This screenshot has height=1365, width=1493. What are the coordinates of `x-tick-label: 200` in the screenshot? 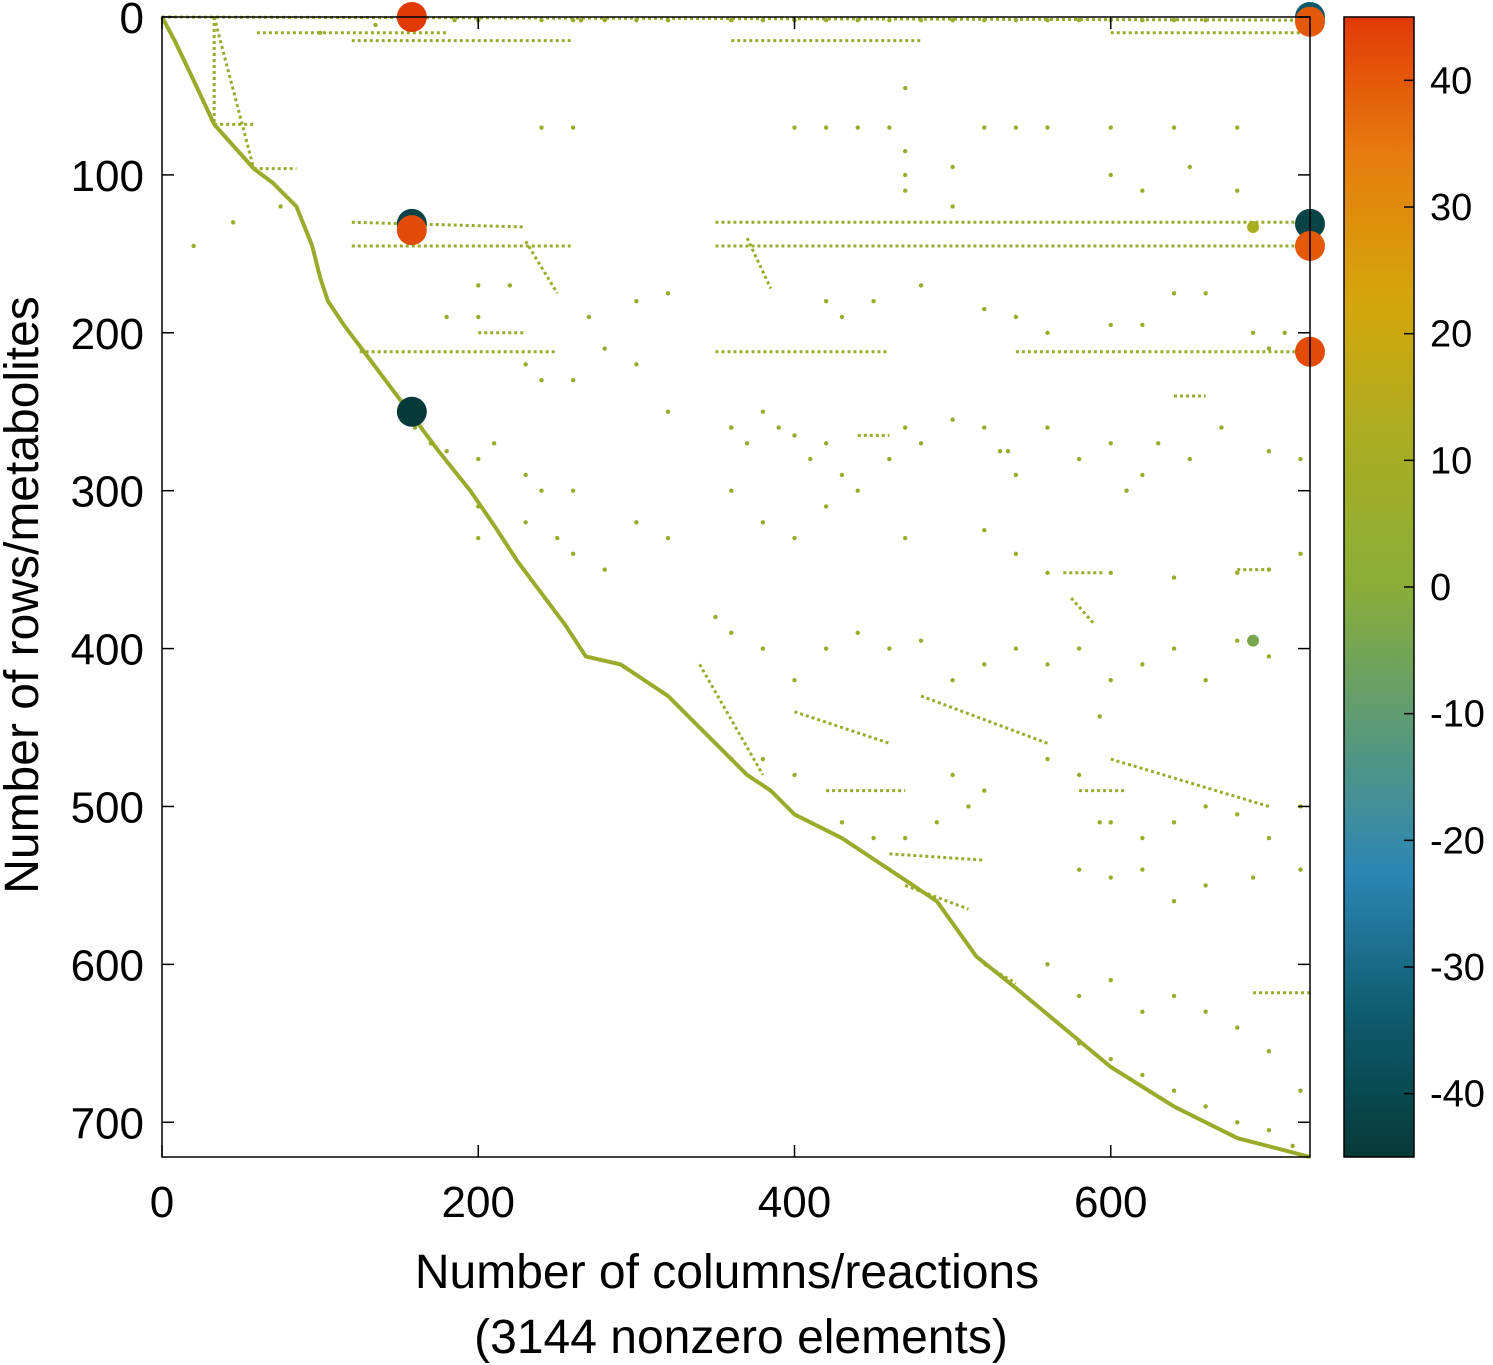 It's located at (478, 1202).